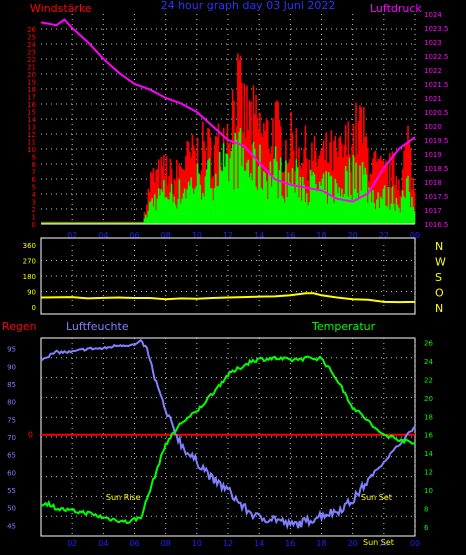 This screenshot has height=555, width=466. Describe the element at coordinates (439, 293) in the screenshot. I see `compass-tick: O` at that location.